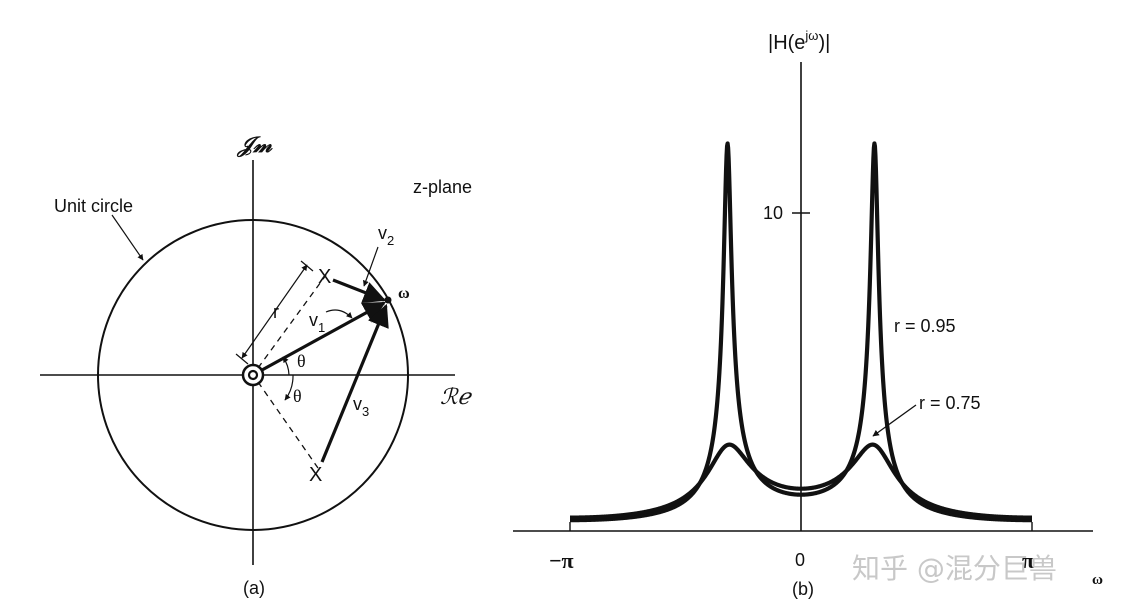  I want to click on label-r-0-75: r = 0.75, so click(950, 403).